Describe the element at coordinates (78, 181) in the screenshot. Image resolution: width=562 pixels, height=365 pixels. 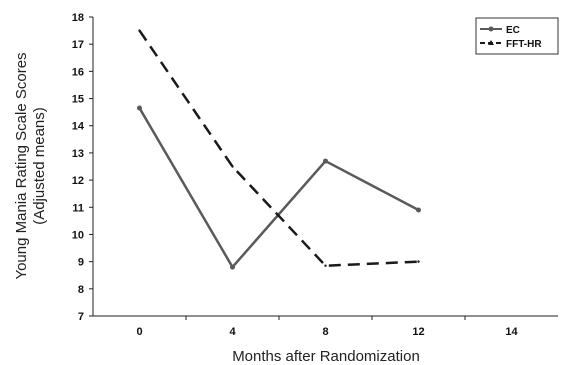
I see `y-tick-label: 12` at that location.